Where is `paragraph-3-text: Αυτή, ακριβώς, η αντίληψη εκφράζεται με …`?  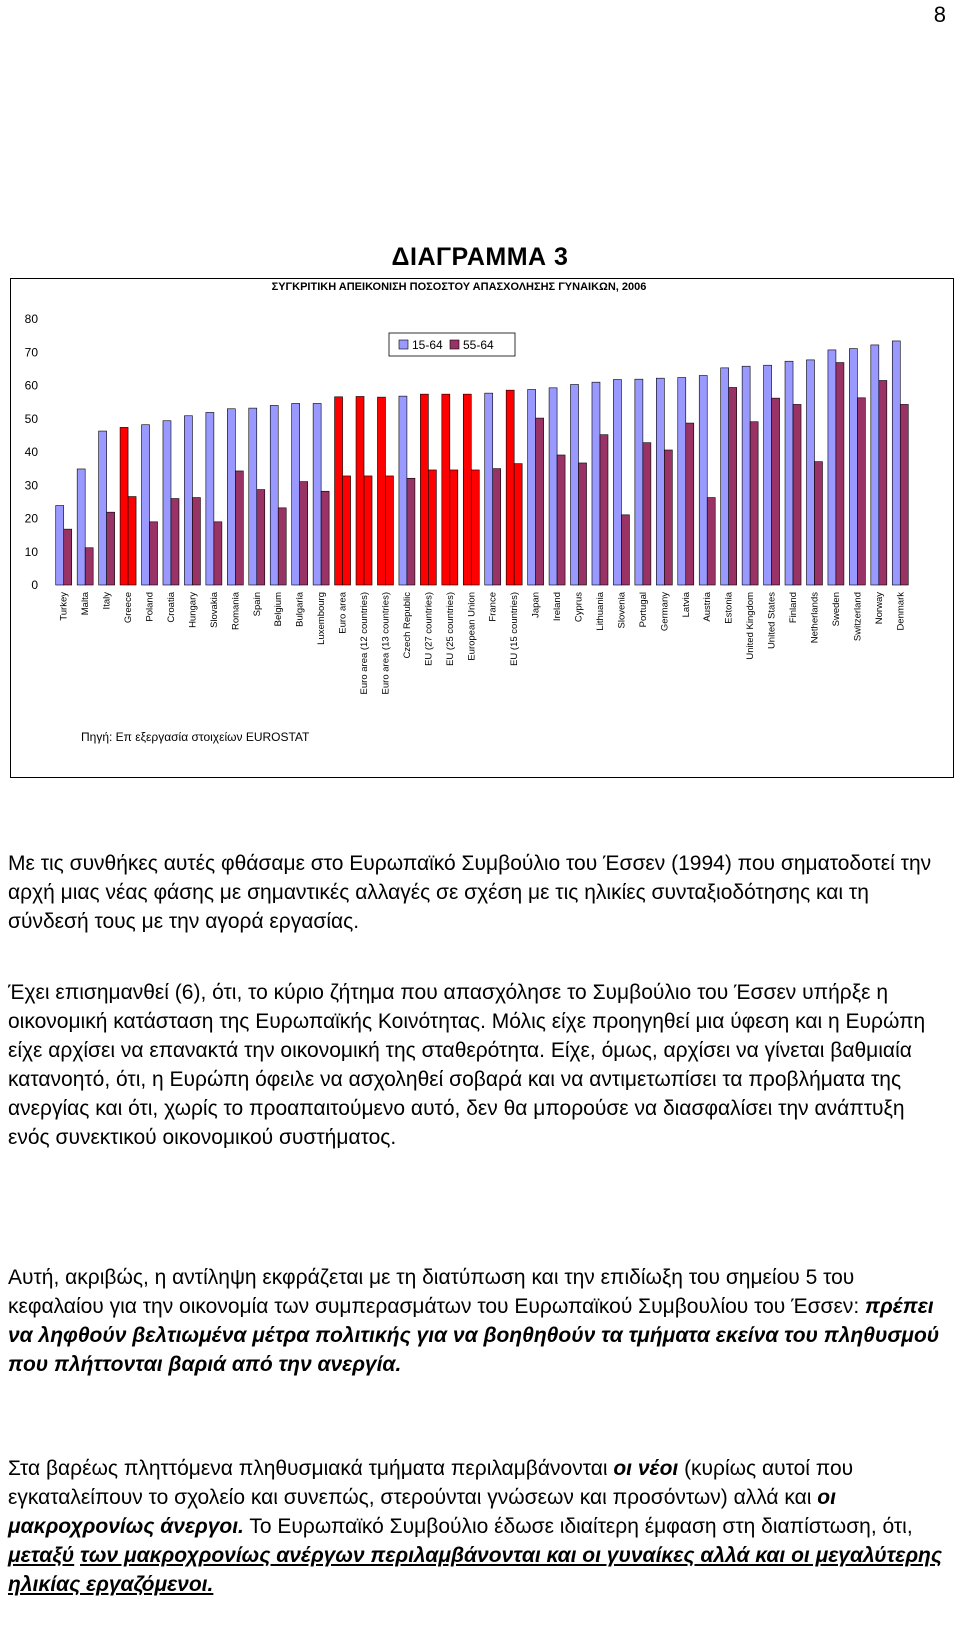
paragraph-3-text: Αυτή, ακριβώς, η αντίληψη εκφράζεται με … is located at coordinates (437, 1292).